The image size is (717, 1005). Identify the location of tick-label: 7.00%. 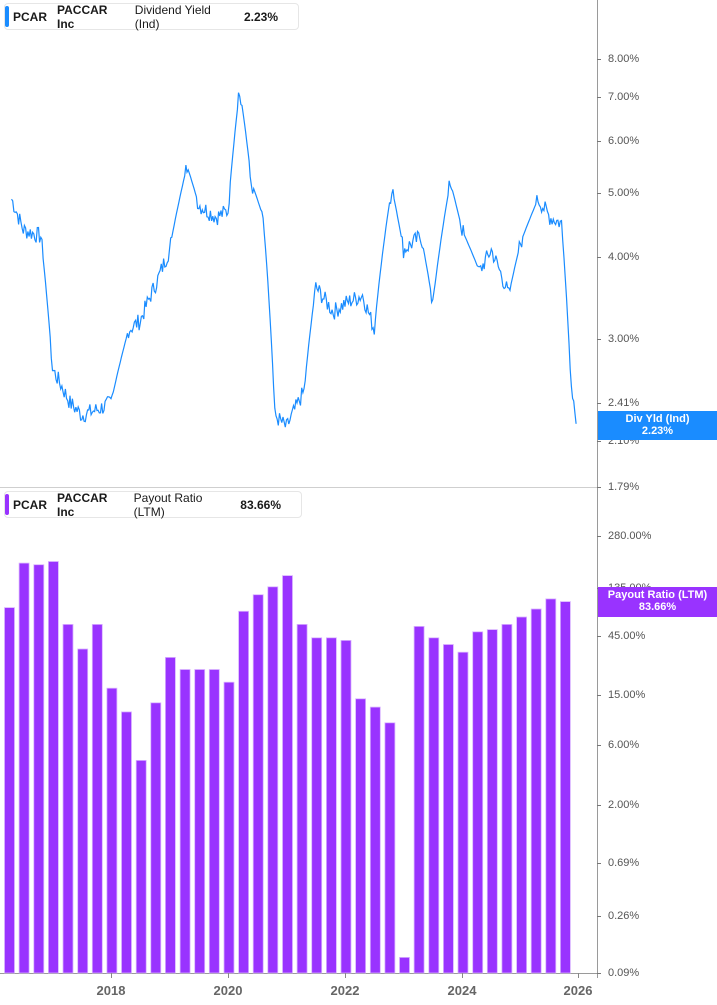
(624, 97).